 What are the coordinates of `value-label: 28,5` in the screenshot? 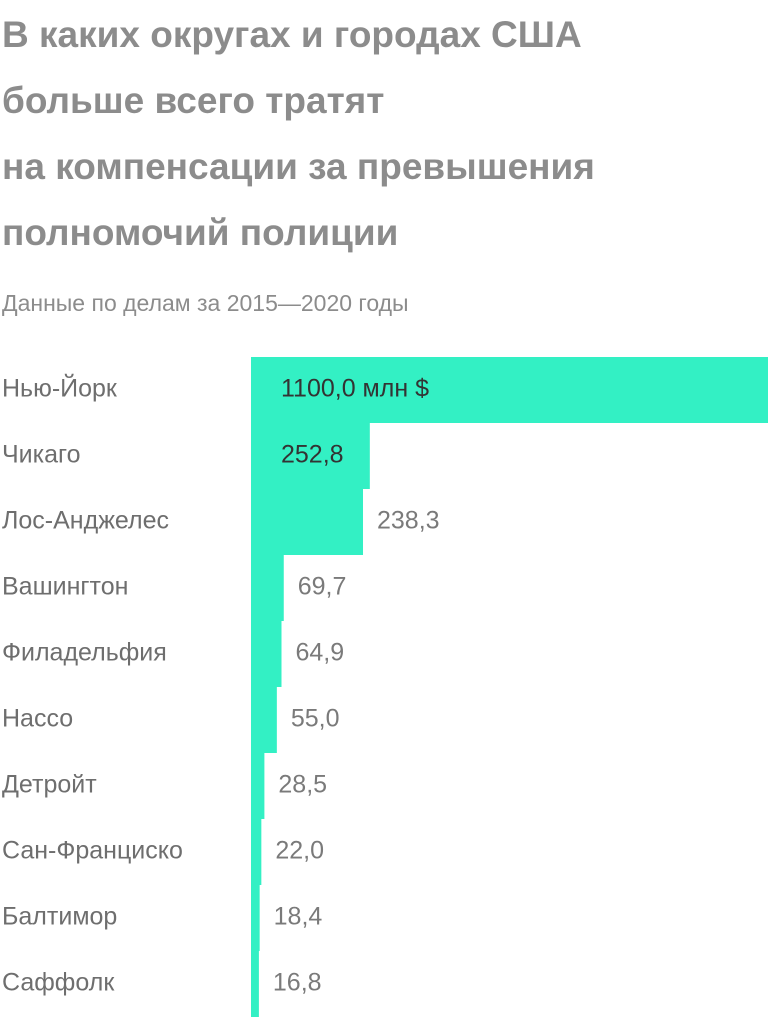 It's located at (302, 785).